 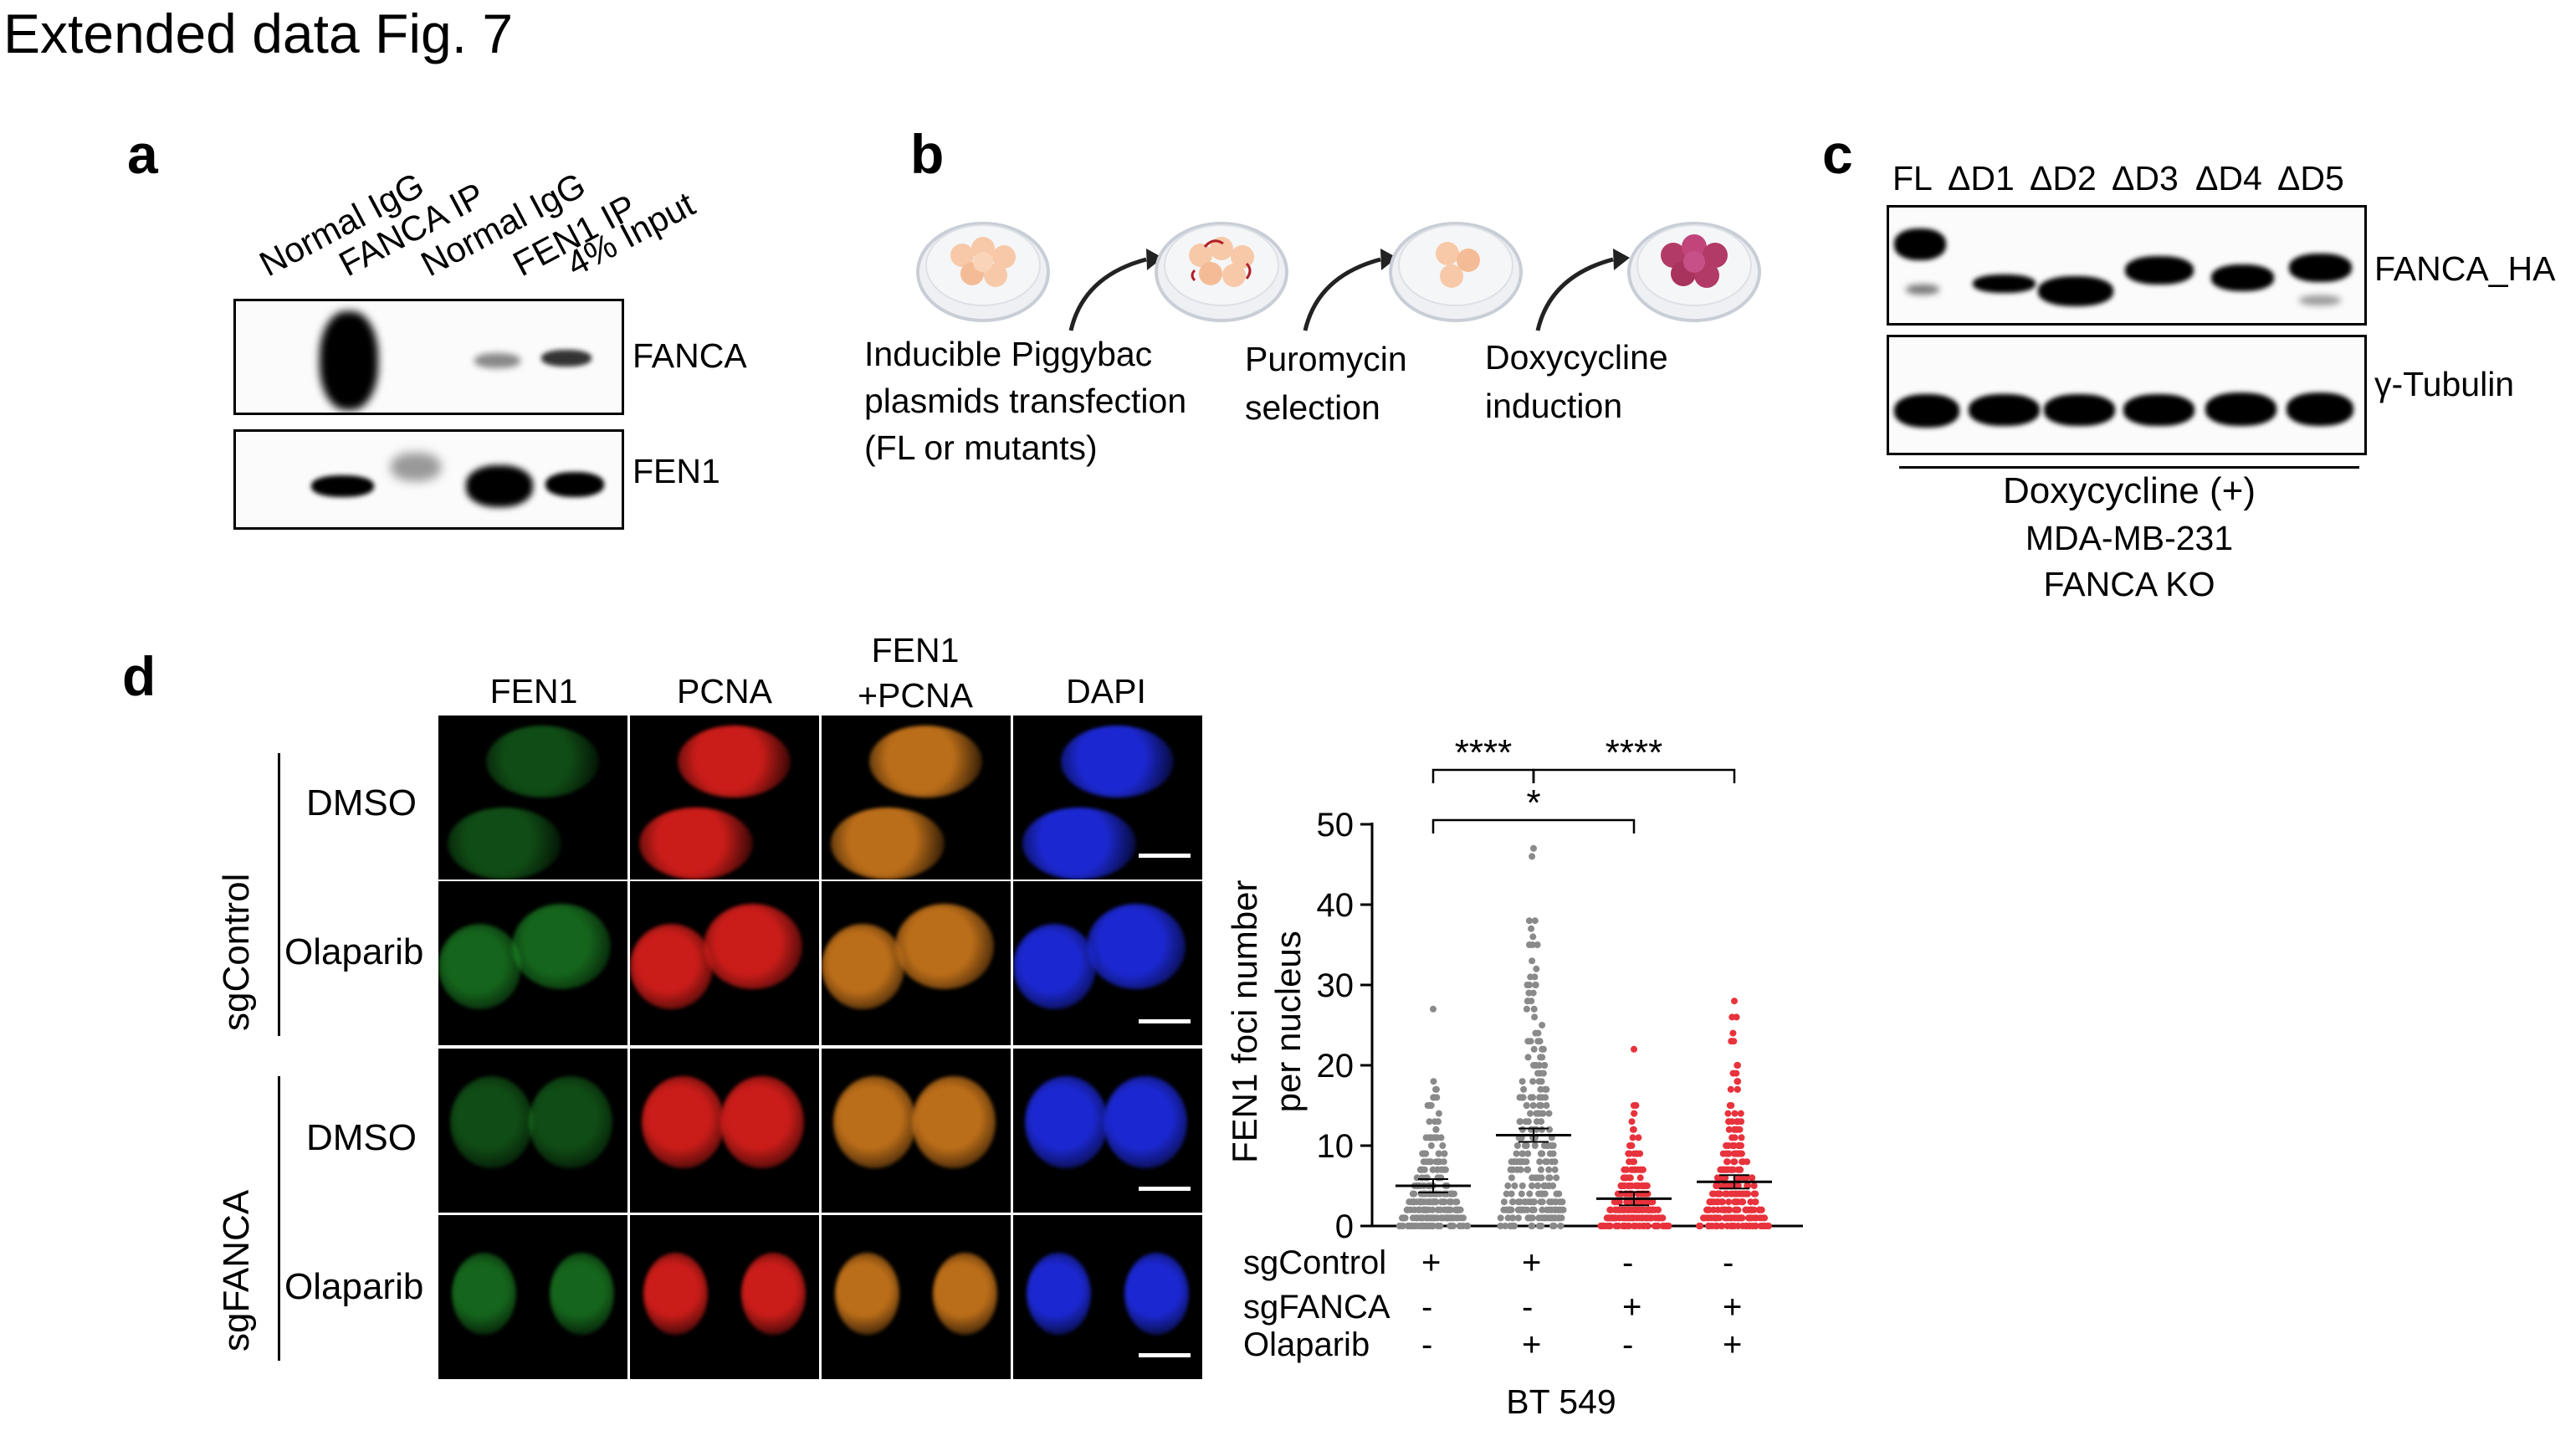 I want to click on condition-row-label: sgControl, so click(x=1315, y=1262).